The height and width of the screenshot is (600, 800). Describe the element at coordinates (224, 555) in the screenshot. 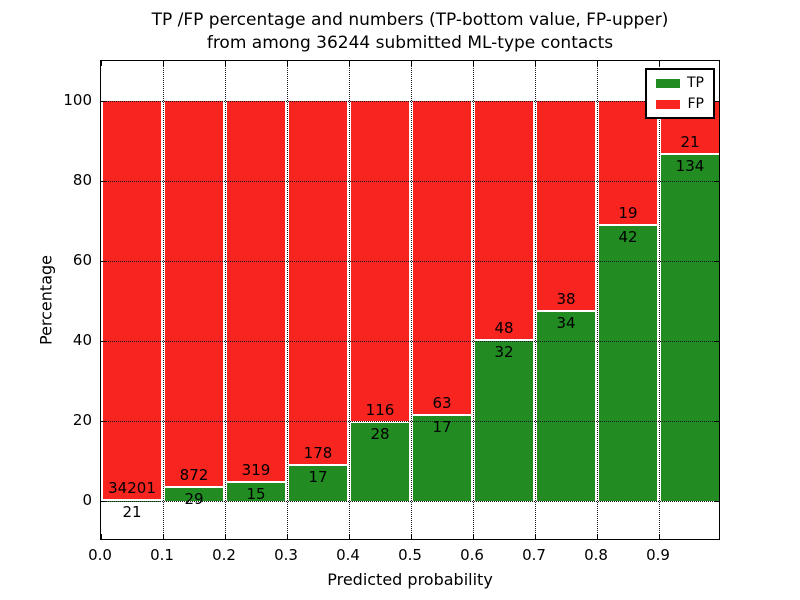

I see `x-tick-label: 0.2` at that location.